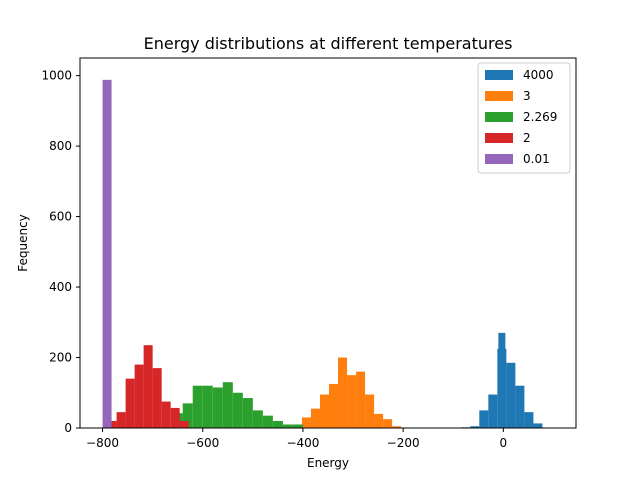 This screenshot has width=640, height=480. I want to click on legend-label: 2, so click(527, 138).